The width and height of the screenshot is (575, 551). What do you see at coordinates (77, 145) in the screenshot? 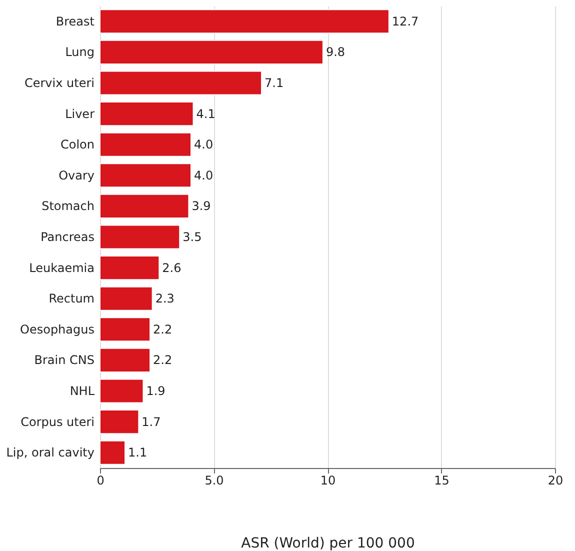
I see `y-tick-label: Colon` at bounding box center [77, 145].